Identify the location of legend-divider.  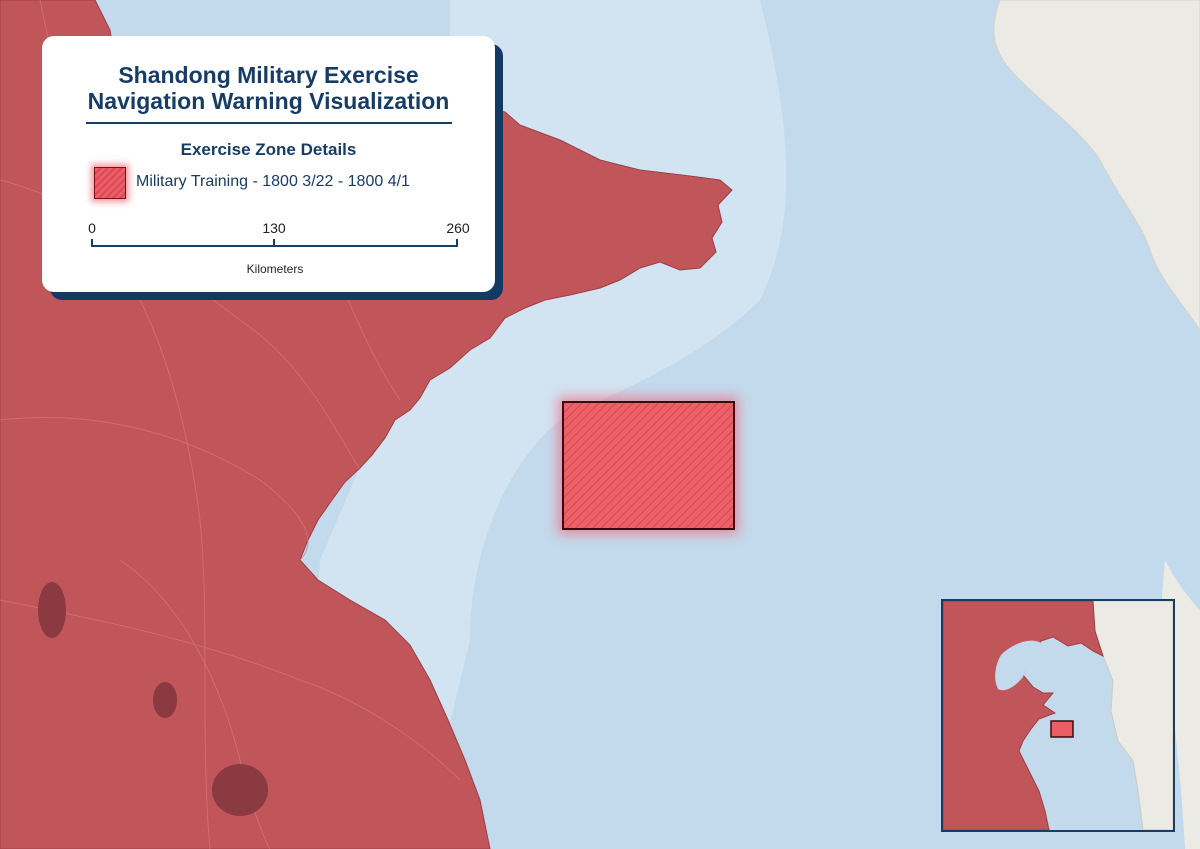
(269, 123).